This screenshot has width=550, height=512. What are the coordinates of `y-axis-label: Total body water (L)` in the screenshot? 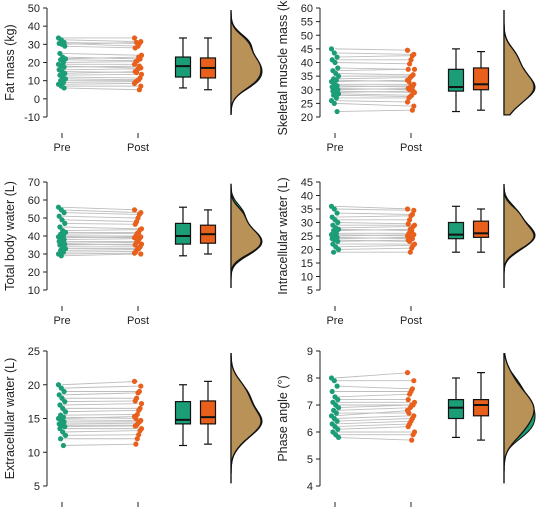 It's located at (10, 236).